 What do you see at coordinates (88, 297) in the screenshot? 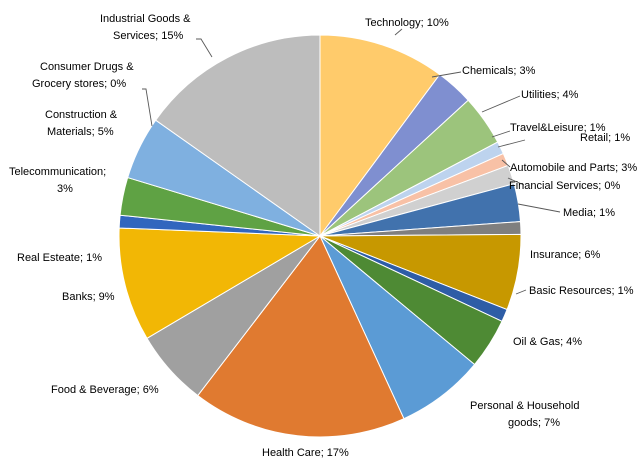
I see `label-banks: Banks; 9%` at bounding box center [88, 297].